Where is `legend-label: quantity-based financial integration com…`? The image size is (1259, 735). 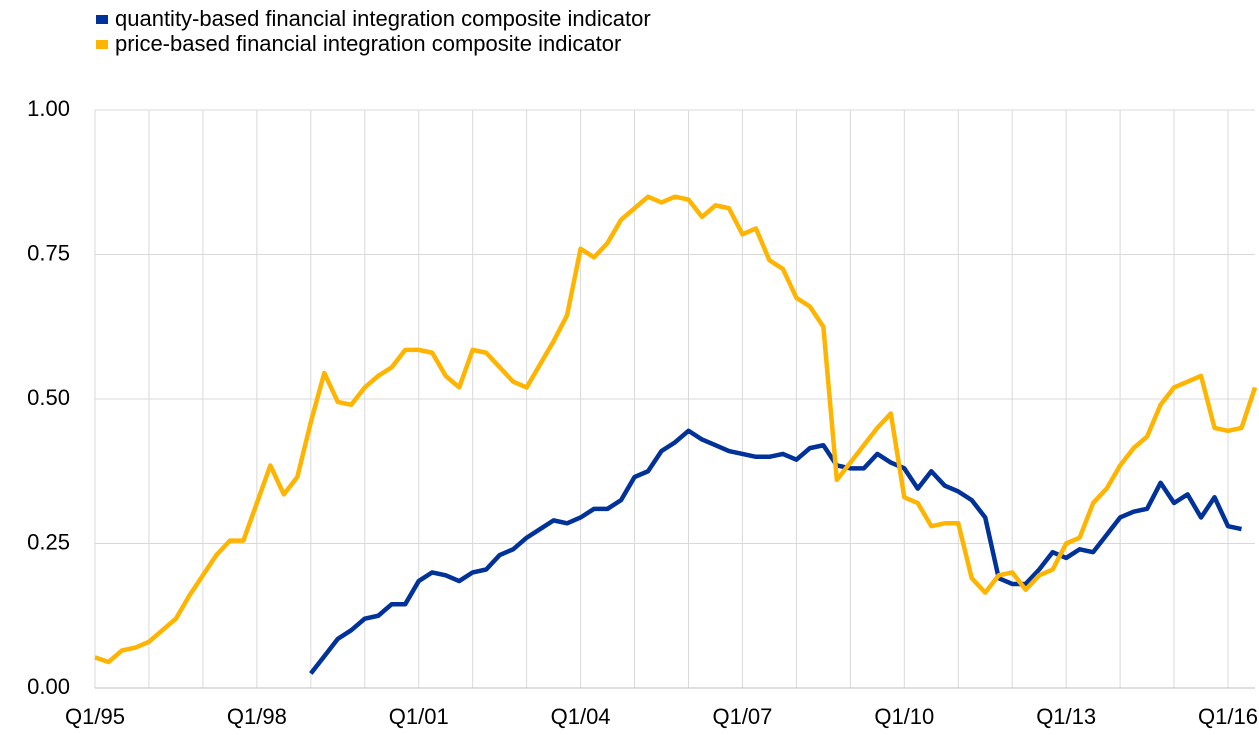
legend-label: quantity-based financial integration com… is located at coordinates (383, 18).